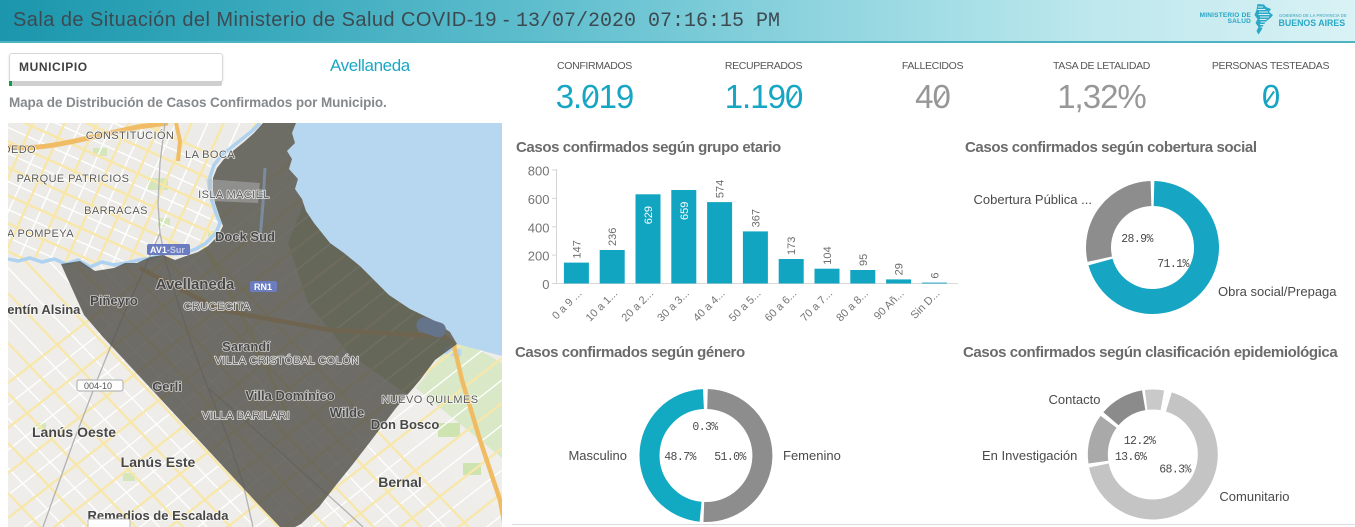 The width and height of the screenshot is (1355, 527). I want to click on svg-text: 13.6%, so click(1131, 457).